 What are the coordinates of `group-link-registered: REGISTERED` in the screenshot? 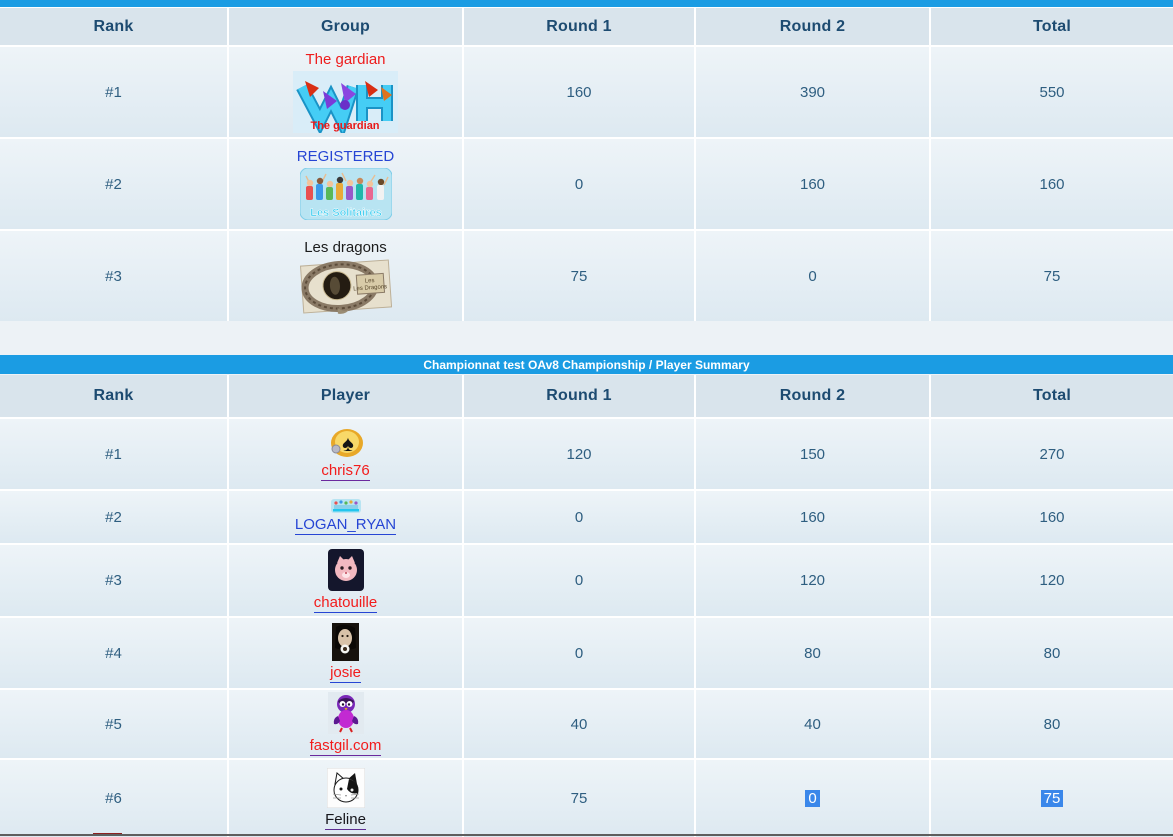 It's located at (345, 156).